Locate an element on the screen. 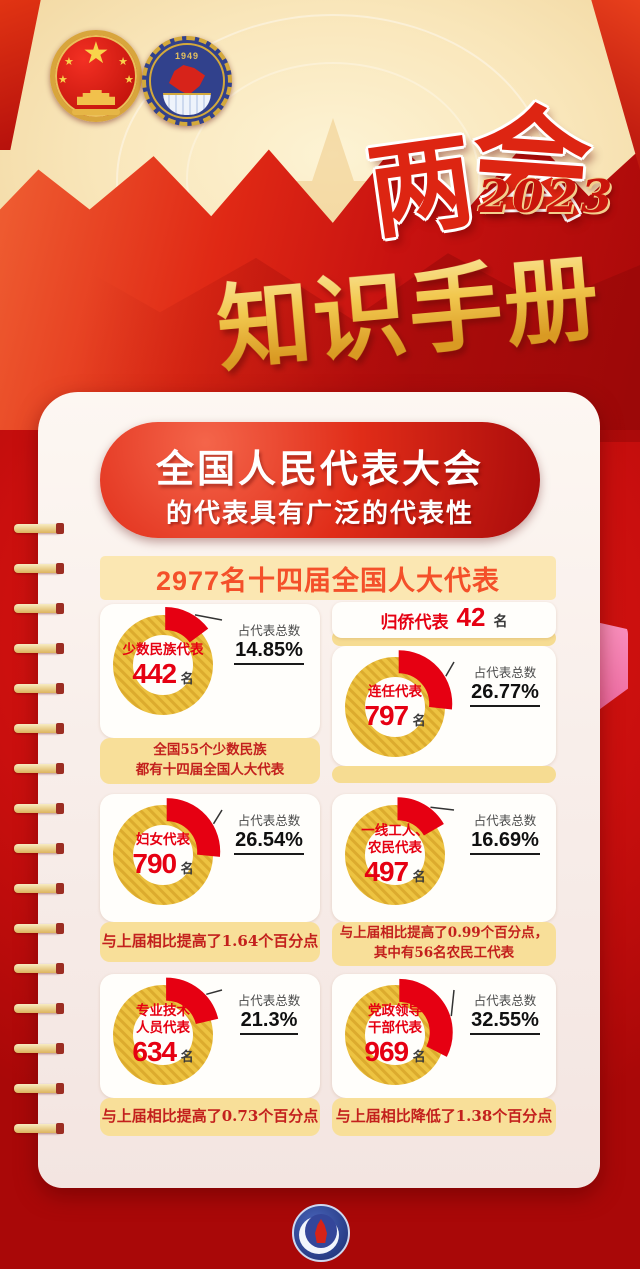 The image size is (640, 1269). tile-value-row: 790 名 is located at coordinates (162, 863).